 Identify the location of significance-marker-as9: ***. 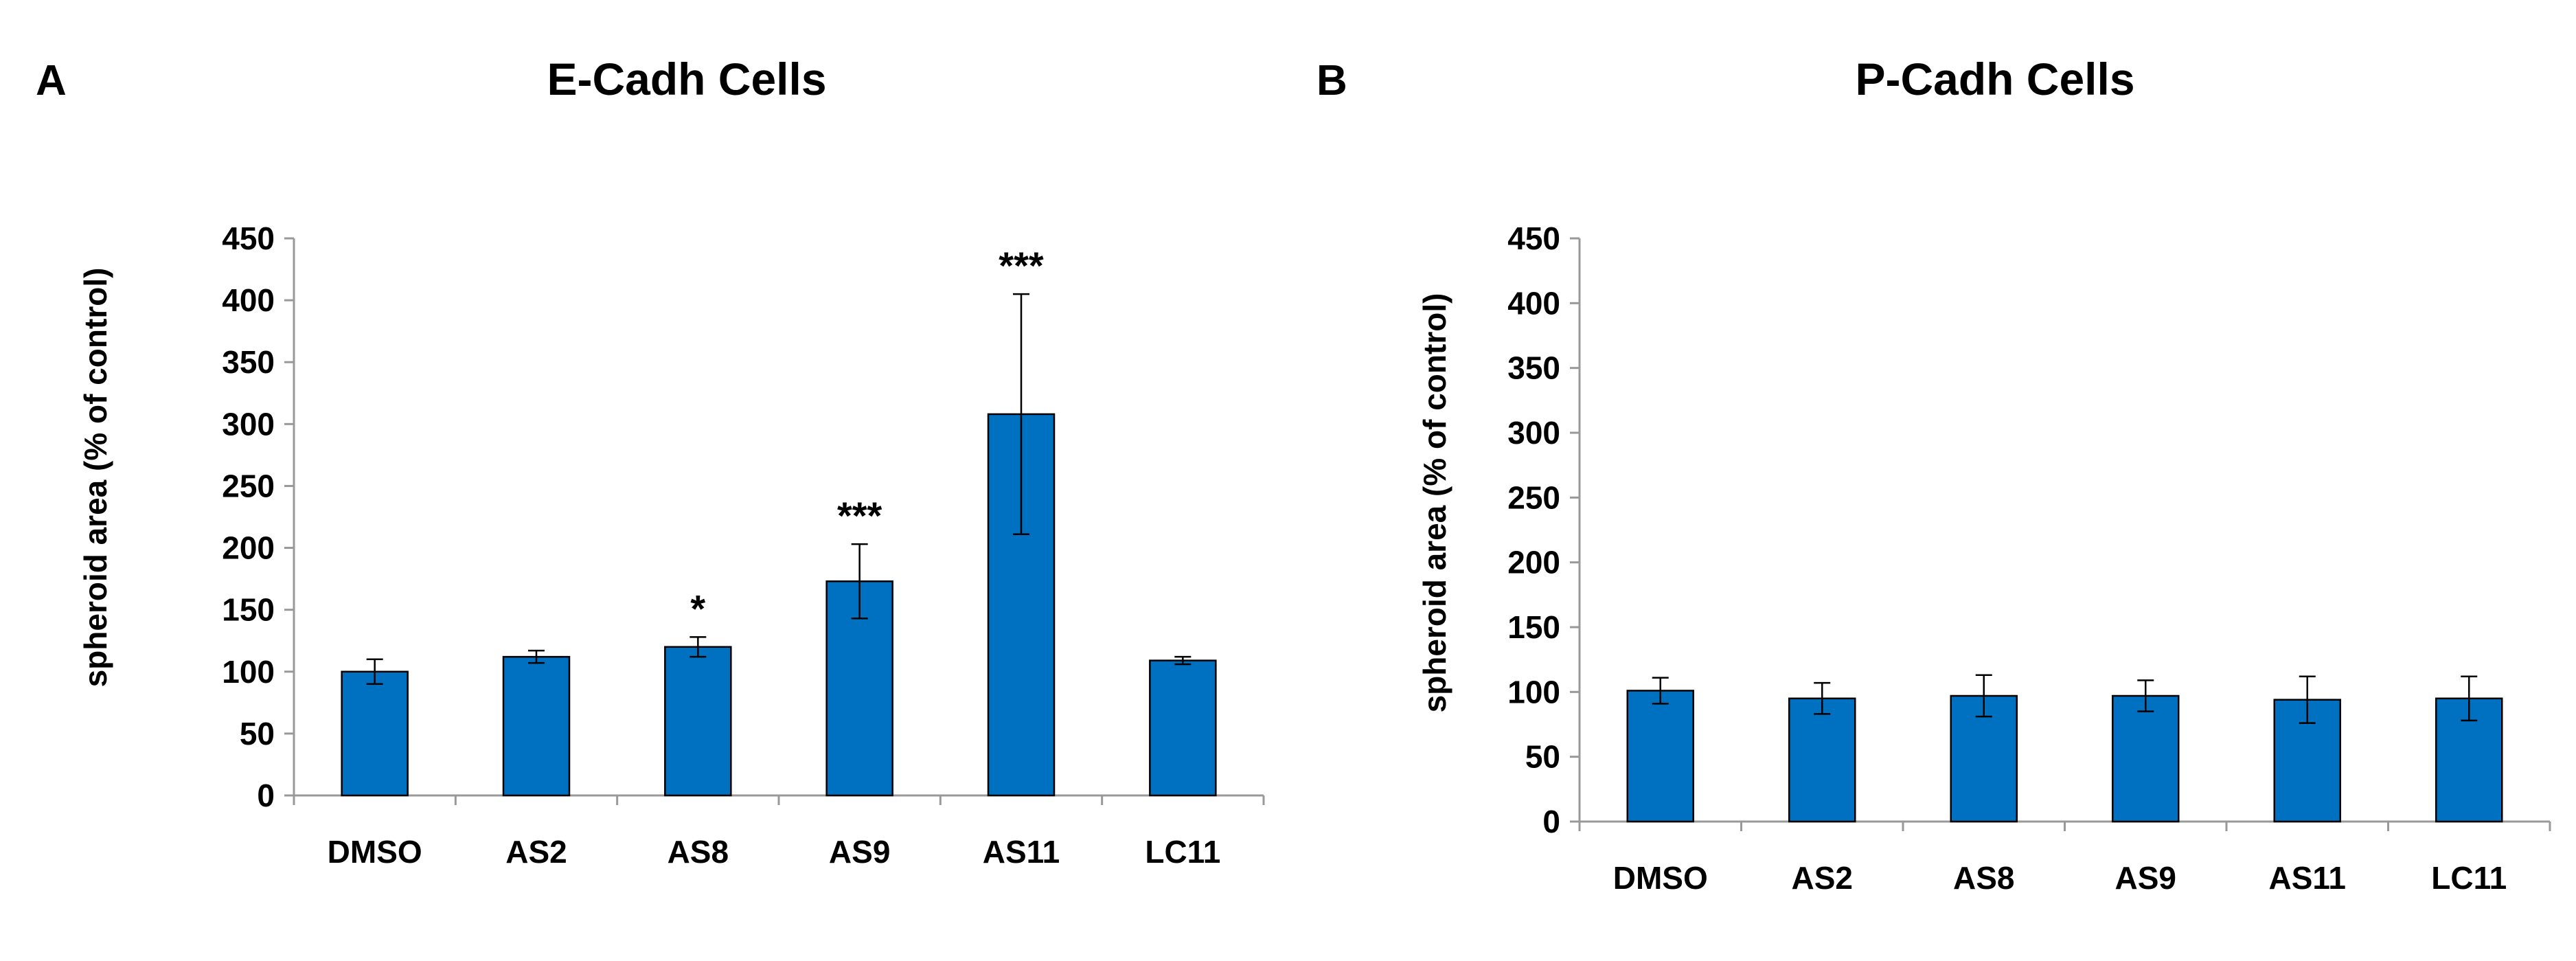
(859, 515).